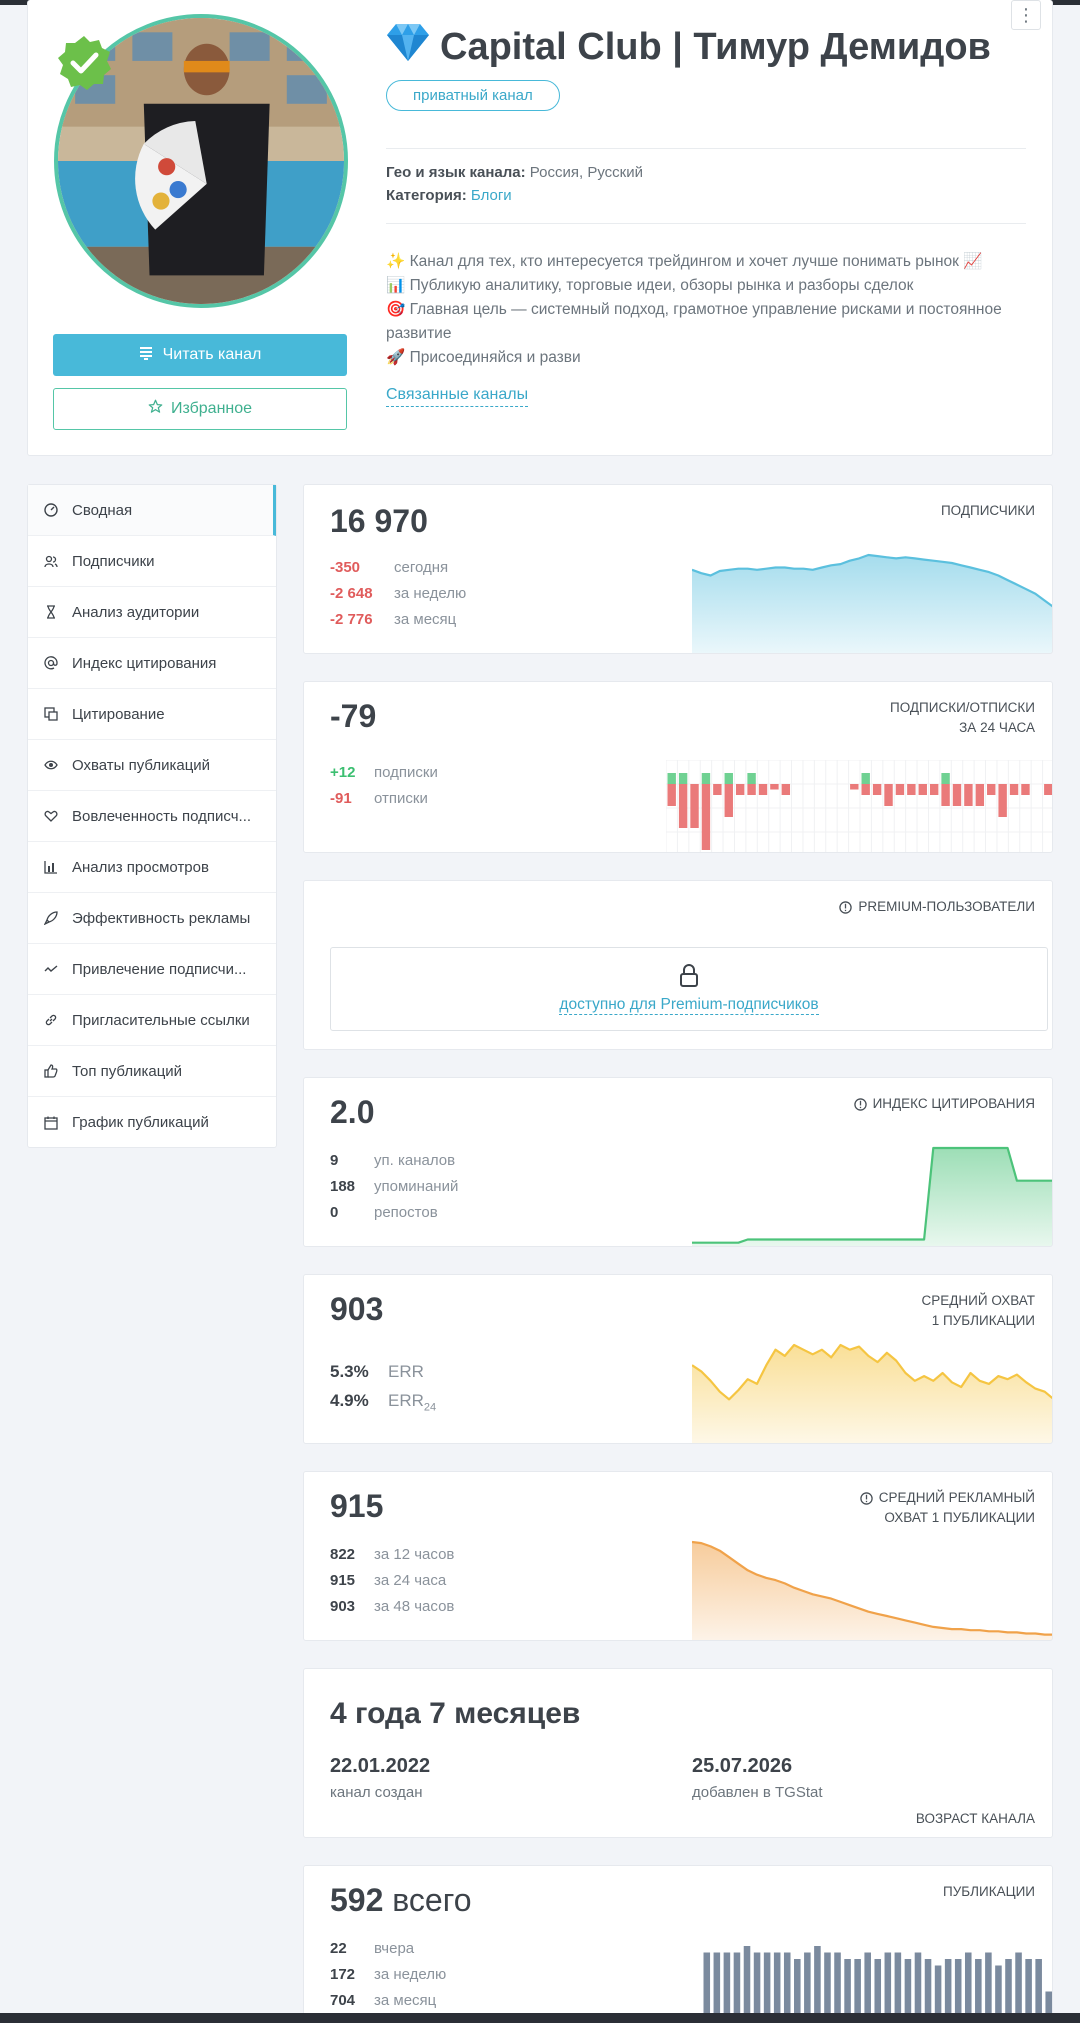 The image size is (1080, 2023). Describe the element at coordinates (430, 593) in the screenshot. I see `stat-label: за неделю` at that location.